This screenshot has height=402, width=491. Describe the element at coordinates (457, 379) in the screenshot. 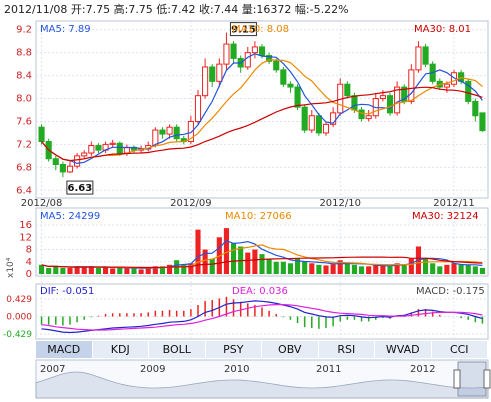

I see `overview-left-handle` at that location.